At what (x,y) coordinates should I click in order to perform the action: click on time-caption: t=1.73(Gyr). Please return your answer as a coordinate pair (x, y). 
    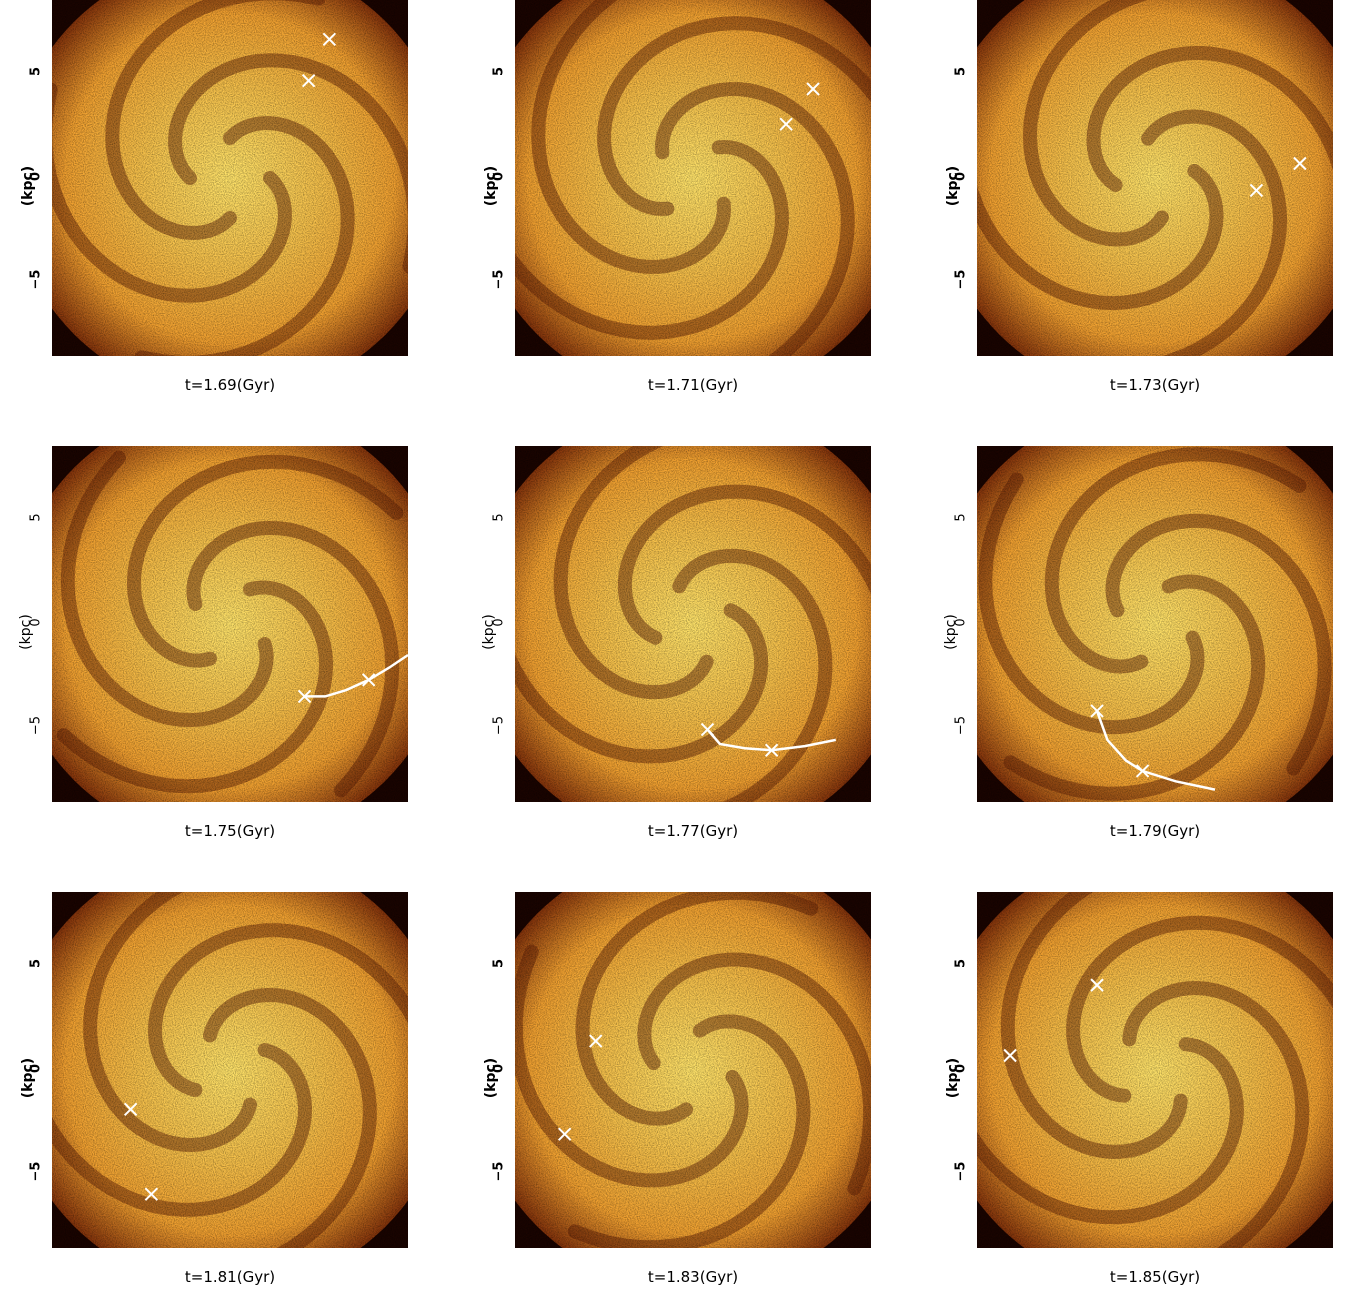
    Looking at the image, I should click on (1155, 385).